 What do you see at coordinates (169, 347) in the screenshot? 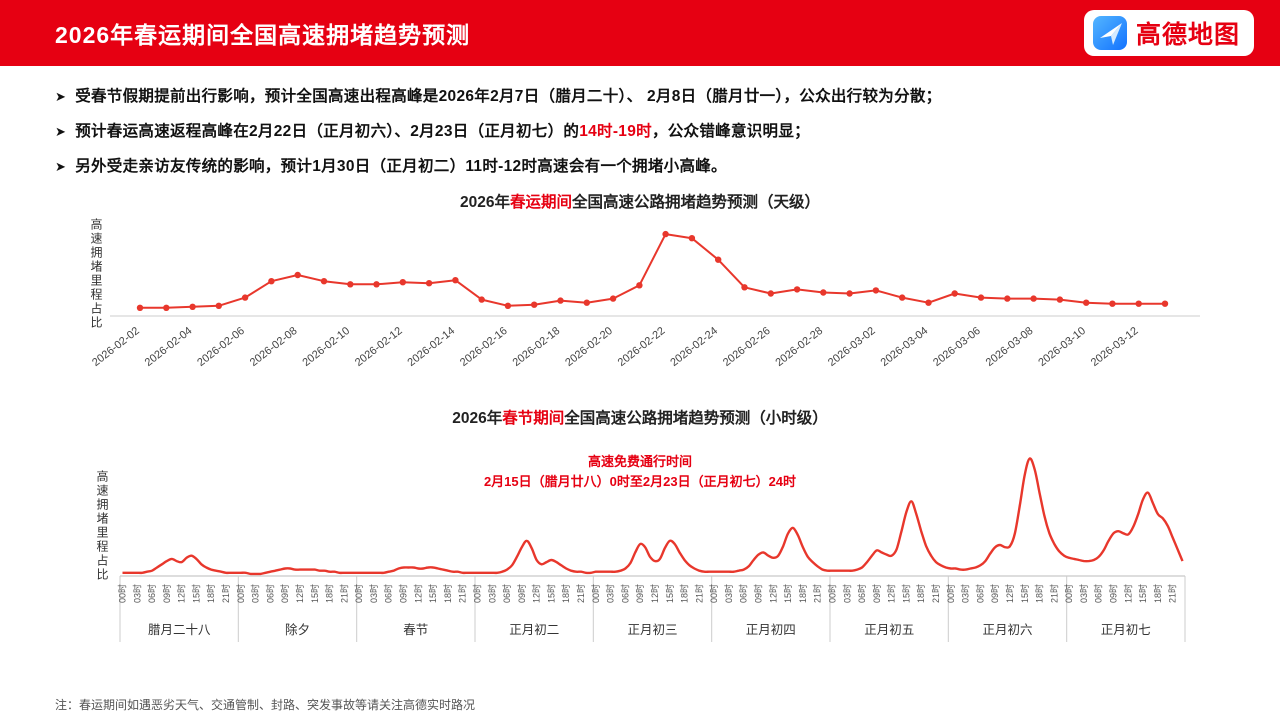
I see `svg-text: 2026-02-04` at bounding box center [169, 347].